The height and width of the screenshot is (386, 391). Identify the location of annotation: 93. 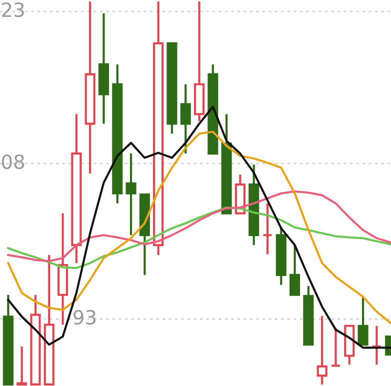
(85, 317).